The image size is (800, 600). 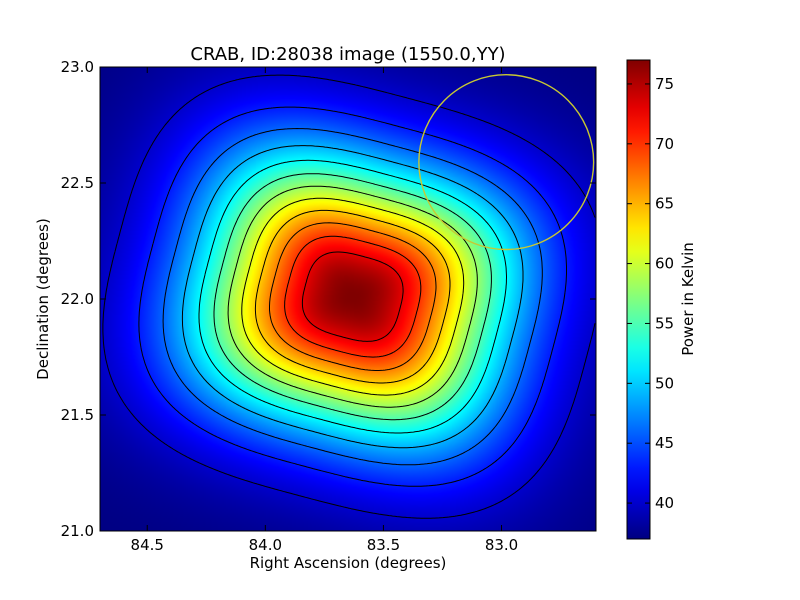 I want to click on x-axis-label: Right Ascension (degrees), so click(x=348, y=563).